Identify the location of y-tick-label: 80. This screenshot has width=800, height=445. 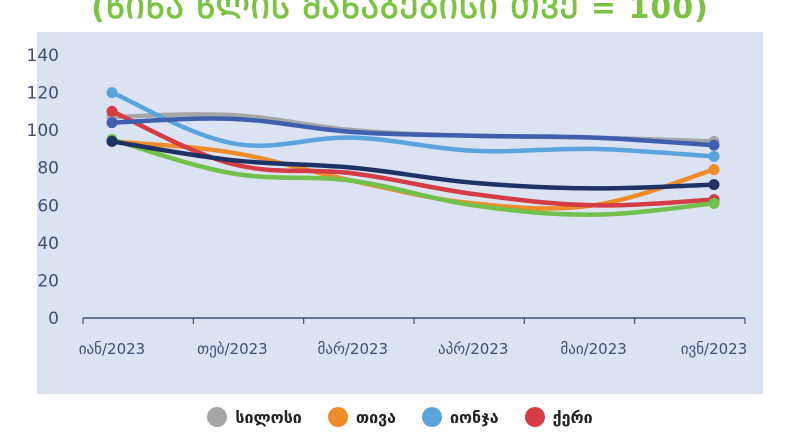
(48, 169).